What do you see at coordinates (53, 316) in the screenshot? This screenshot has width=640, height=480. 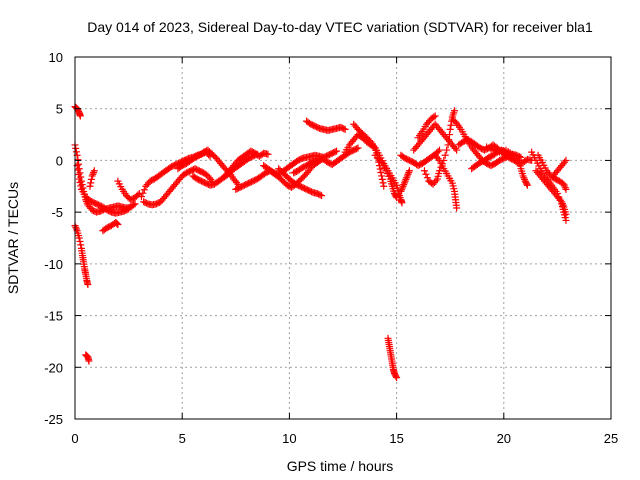 I see `y-tick-label: -15` at bounding box center [53, 316].